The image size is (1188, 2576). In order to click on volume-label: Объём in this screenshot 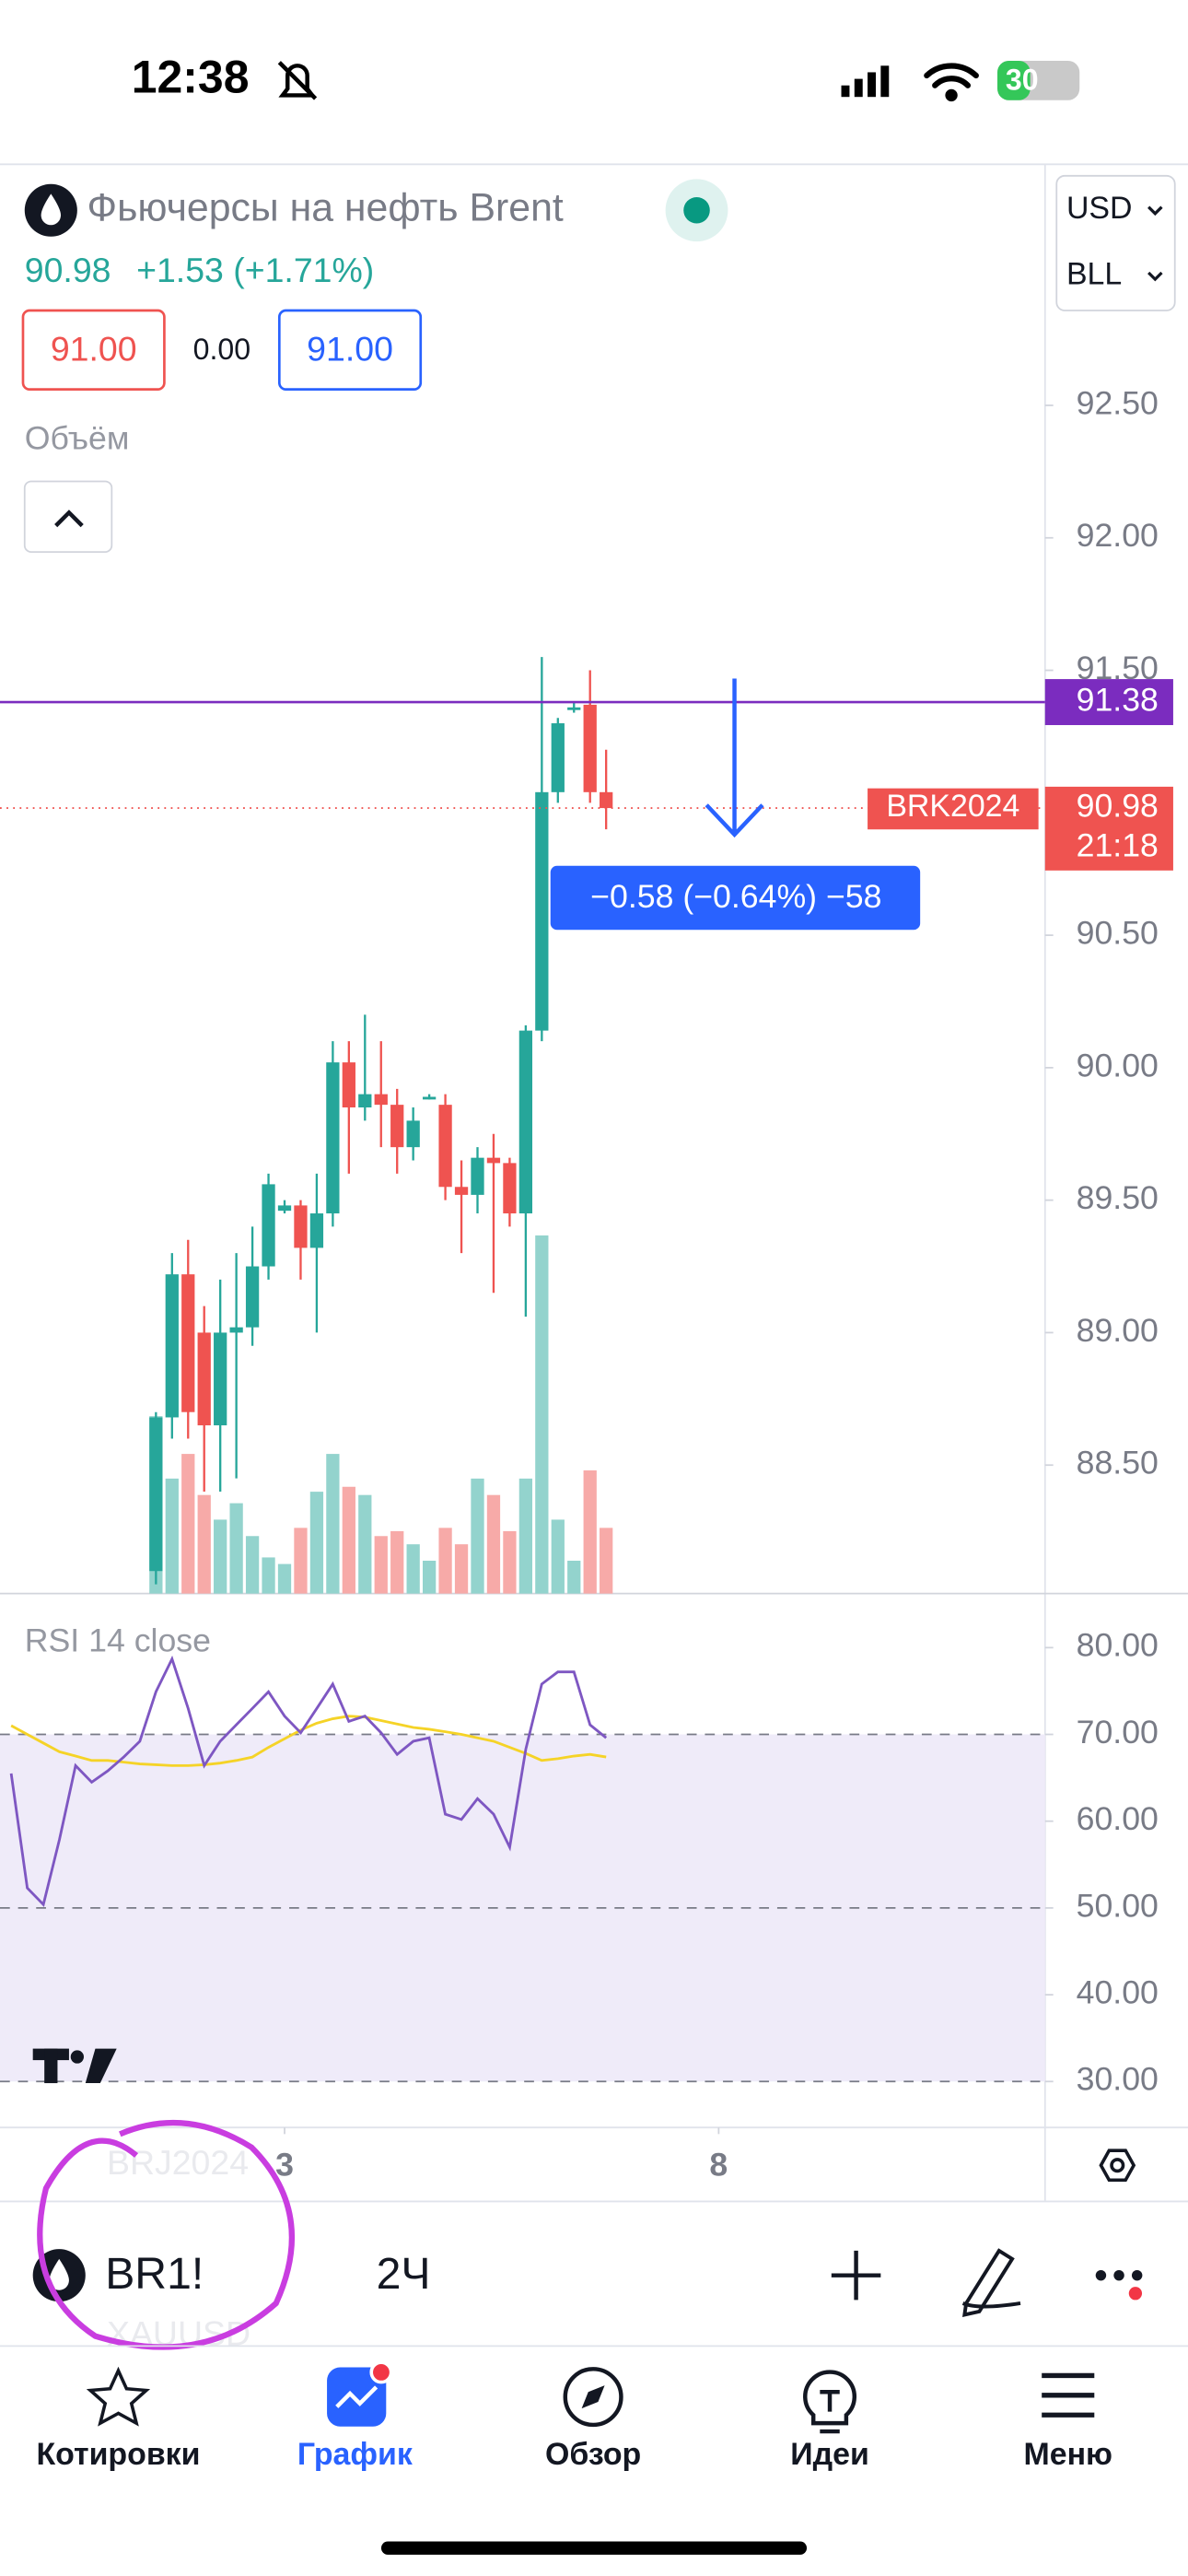, I will do `click(77, 437)`.